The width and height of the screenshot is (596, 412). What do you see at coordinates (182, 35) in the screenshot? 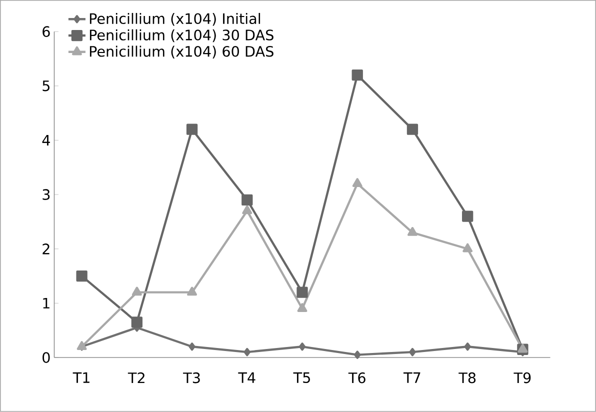
I see `legend-label: Penicillium (x104) 30 DAS` at bounding box center [182, 35].